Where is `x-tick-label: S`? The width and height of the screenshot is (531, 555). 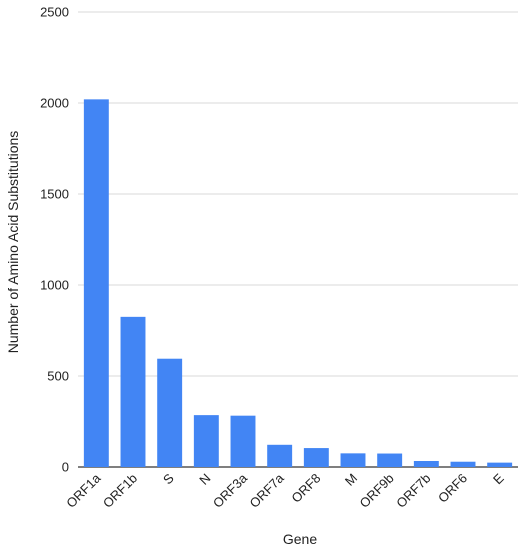
x-tick-label: S is located at coordinates (168, 478).